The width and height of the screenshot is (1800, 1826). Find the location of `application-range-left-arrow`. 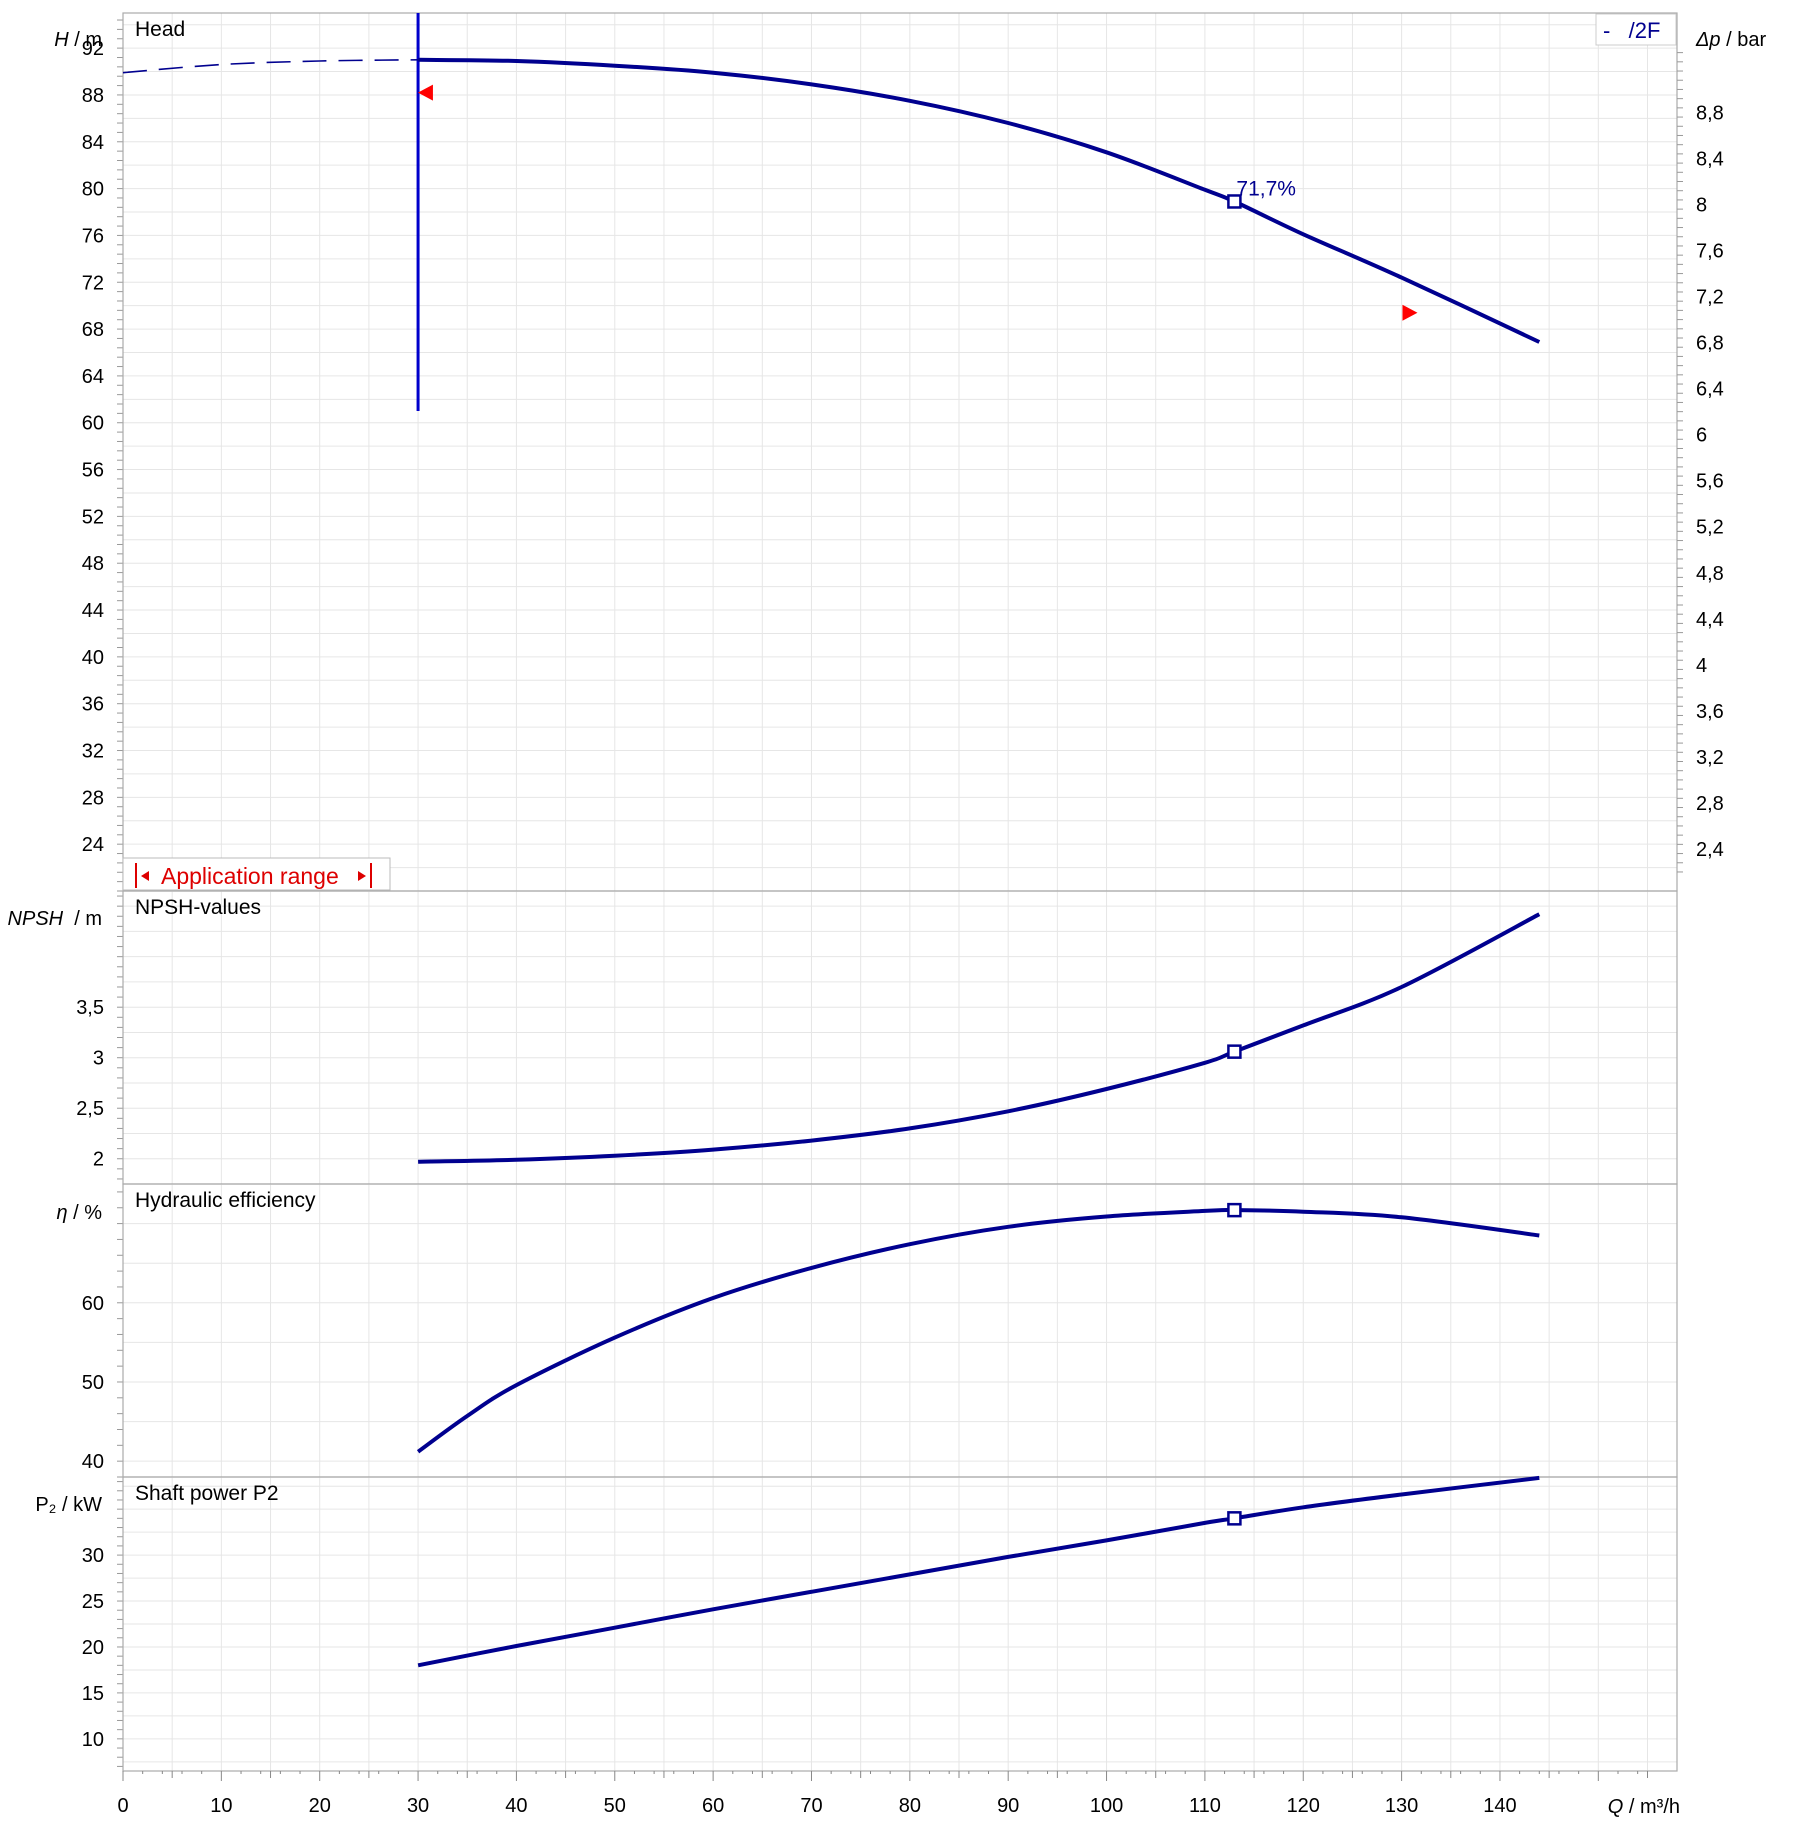

application-range-left-arrow is located at coordinates (145, 876).